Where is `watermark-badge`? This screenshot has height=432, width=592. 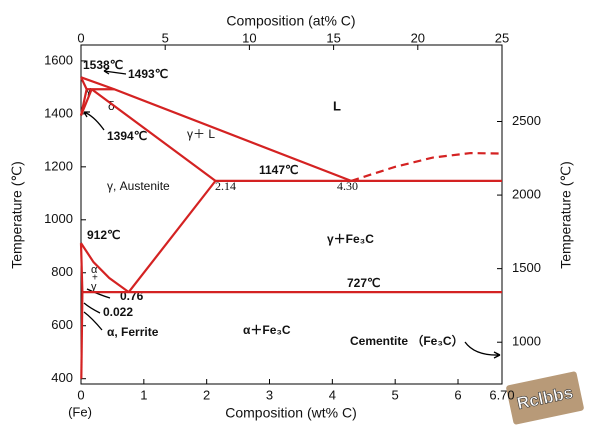
watermark-badge is located at coordinates (545, 398).